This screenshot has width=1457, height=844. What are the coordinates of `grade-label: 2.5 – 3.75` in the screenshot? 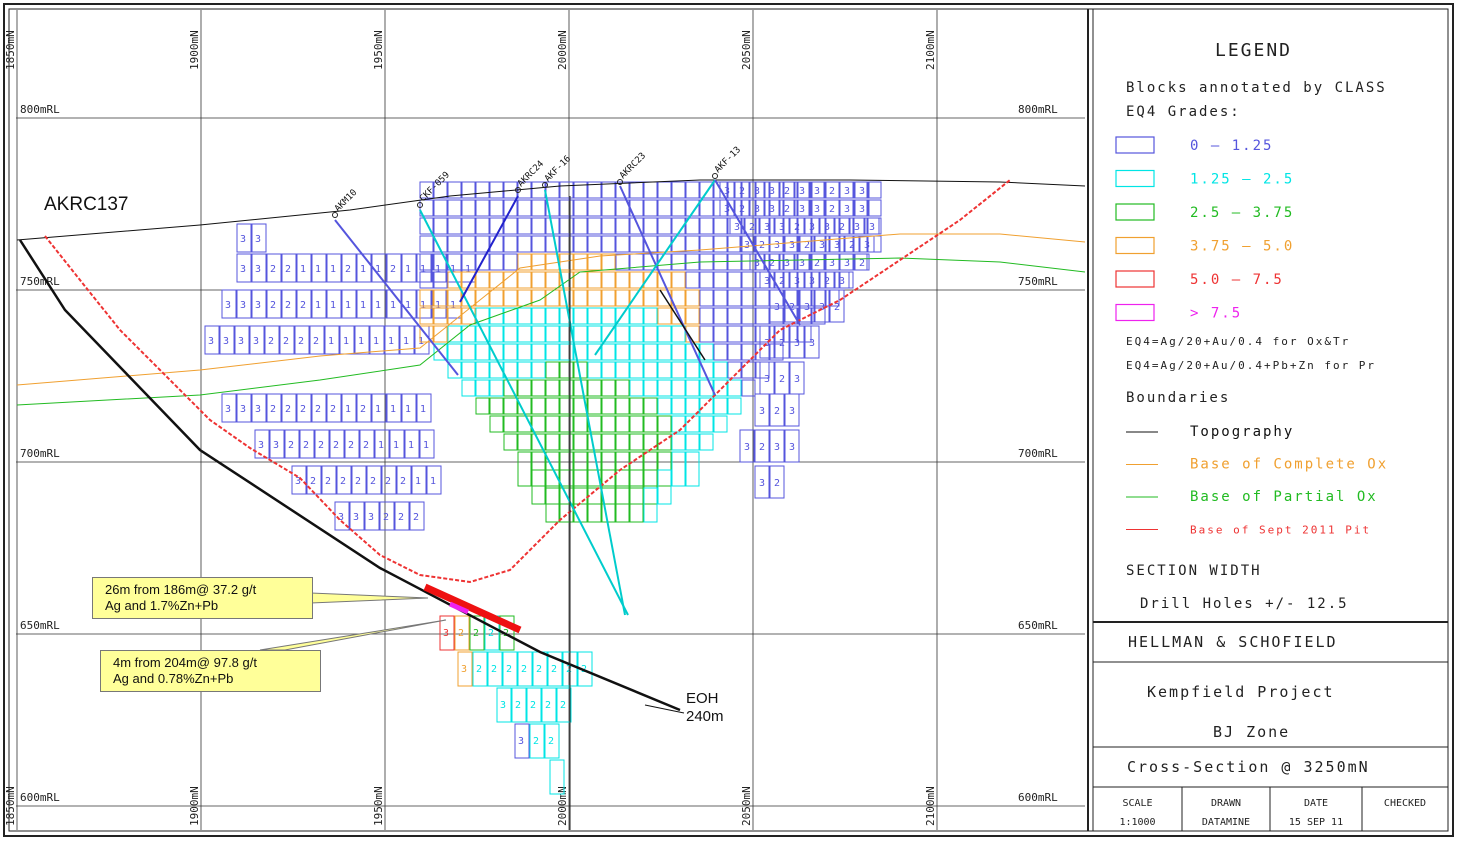 It's located at (1242, 213).